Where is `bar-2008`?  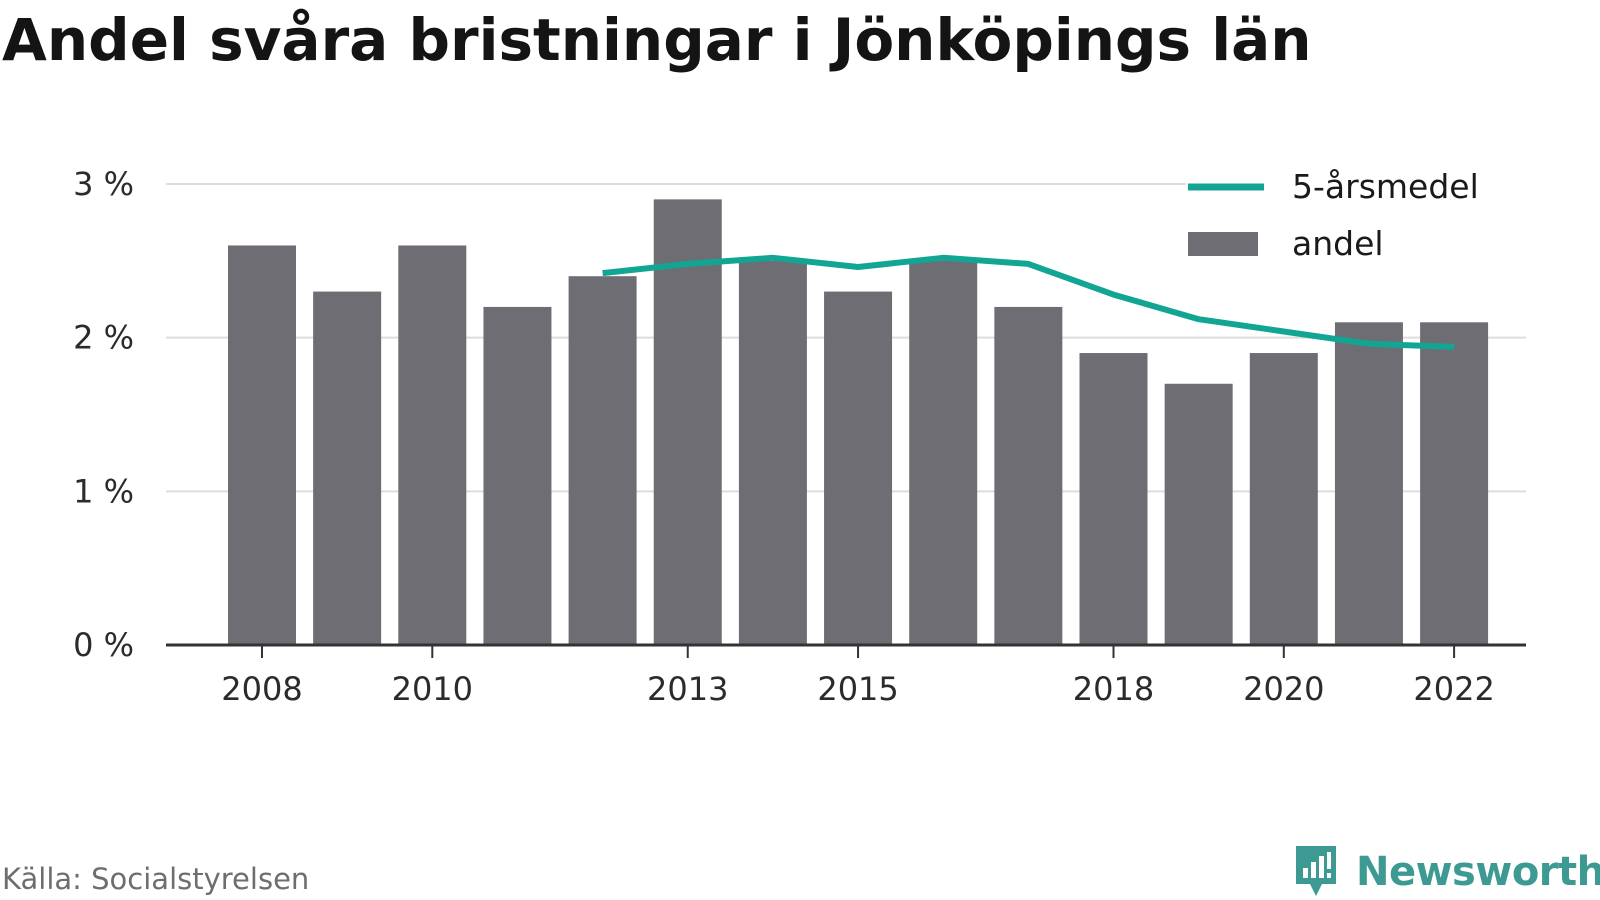
bar-2008 is located at coordinates (262, 445).